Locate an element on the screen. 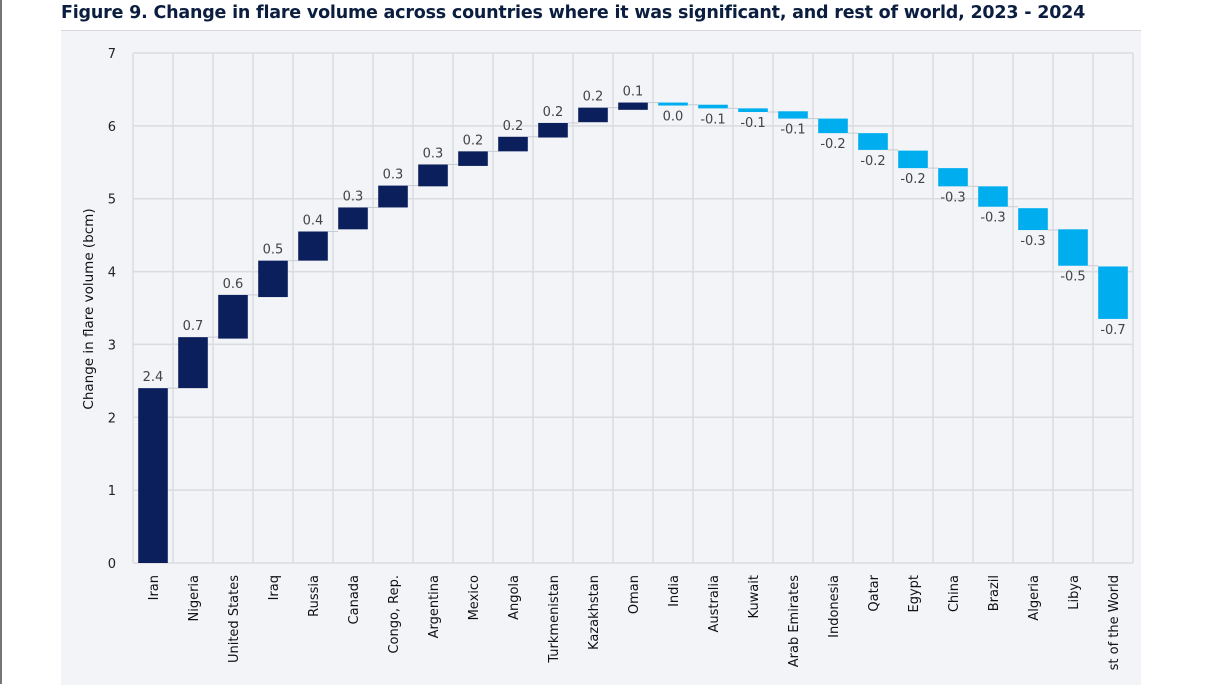  data-label: 0.0 is located at coordinates (673, 117).